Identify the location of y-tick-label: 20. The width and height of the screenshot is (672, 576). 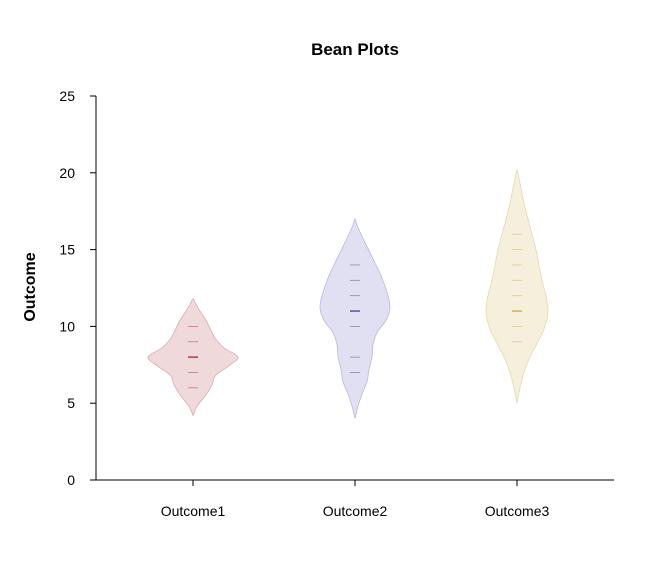
(67, 173).